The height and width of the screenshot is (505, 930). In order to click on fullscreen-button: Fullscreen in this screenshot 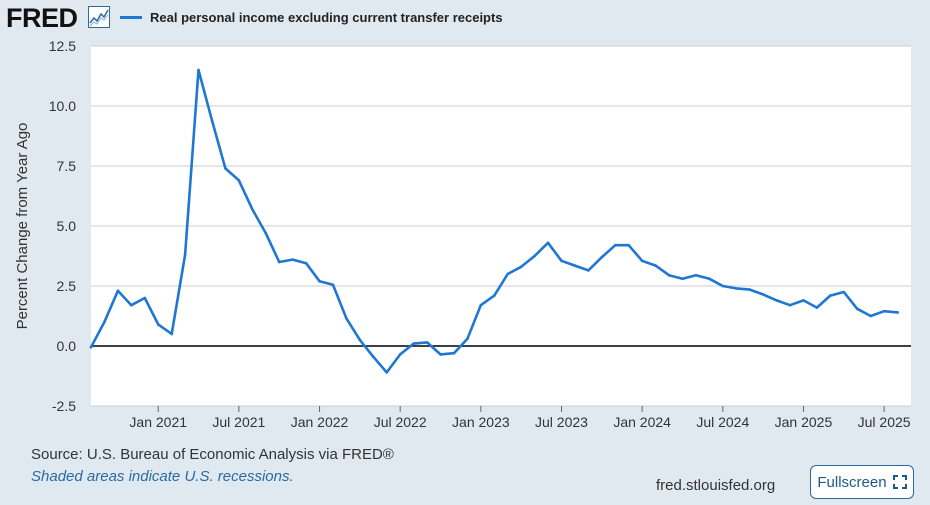, I will do `click(862, 482)`.